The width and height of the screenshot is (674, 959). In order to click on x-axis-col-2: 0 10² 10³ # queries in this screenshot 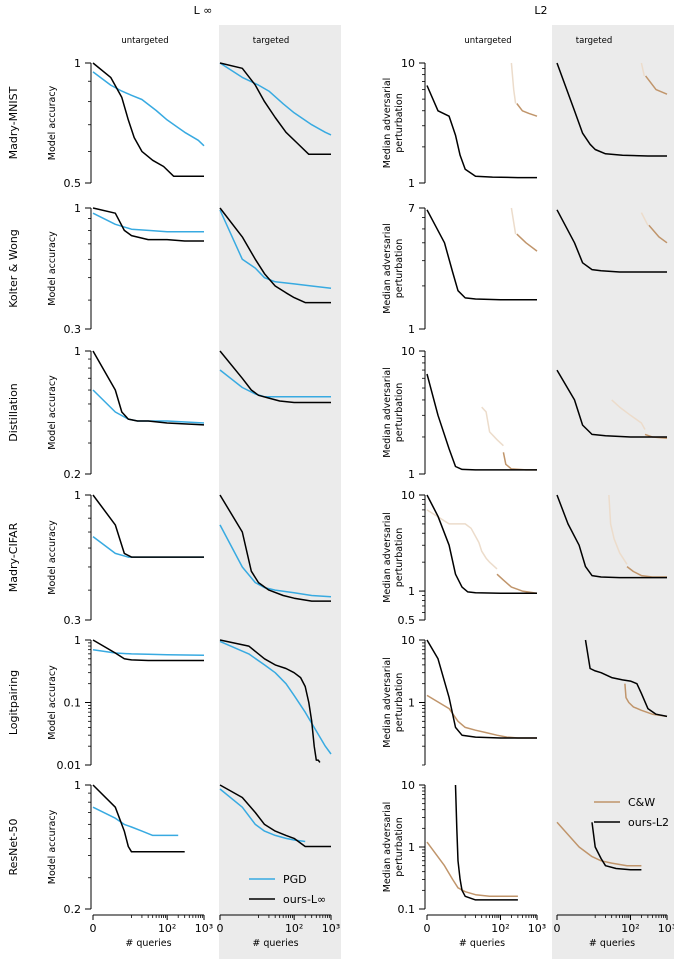, I will do `click(485, 931)`.